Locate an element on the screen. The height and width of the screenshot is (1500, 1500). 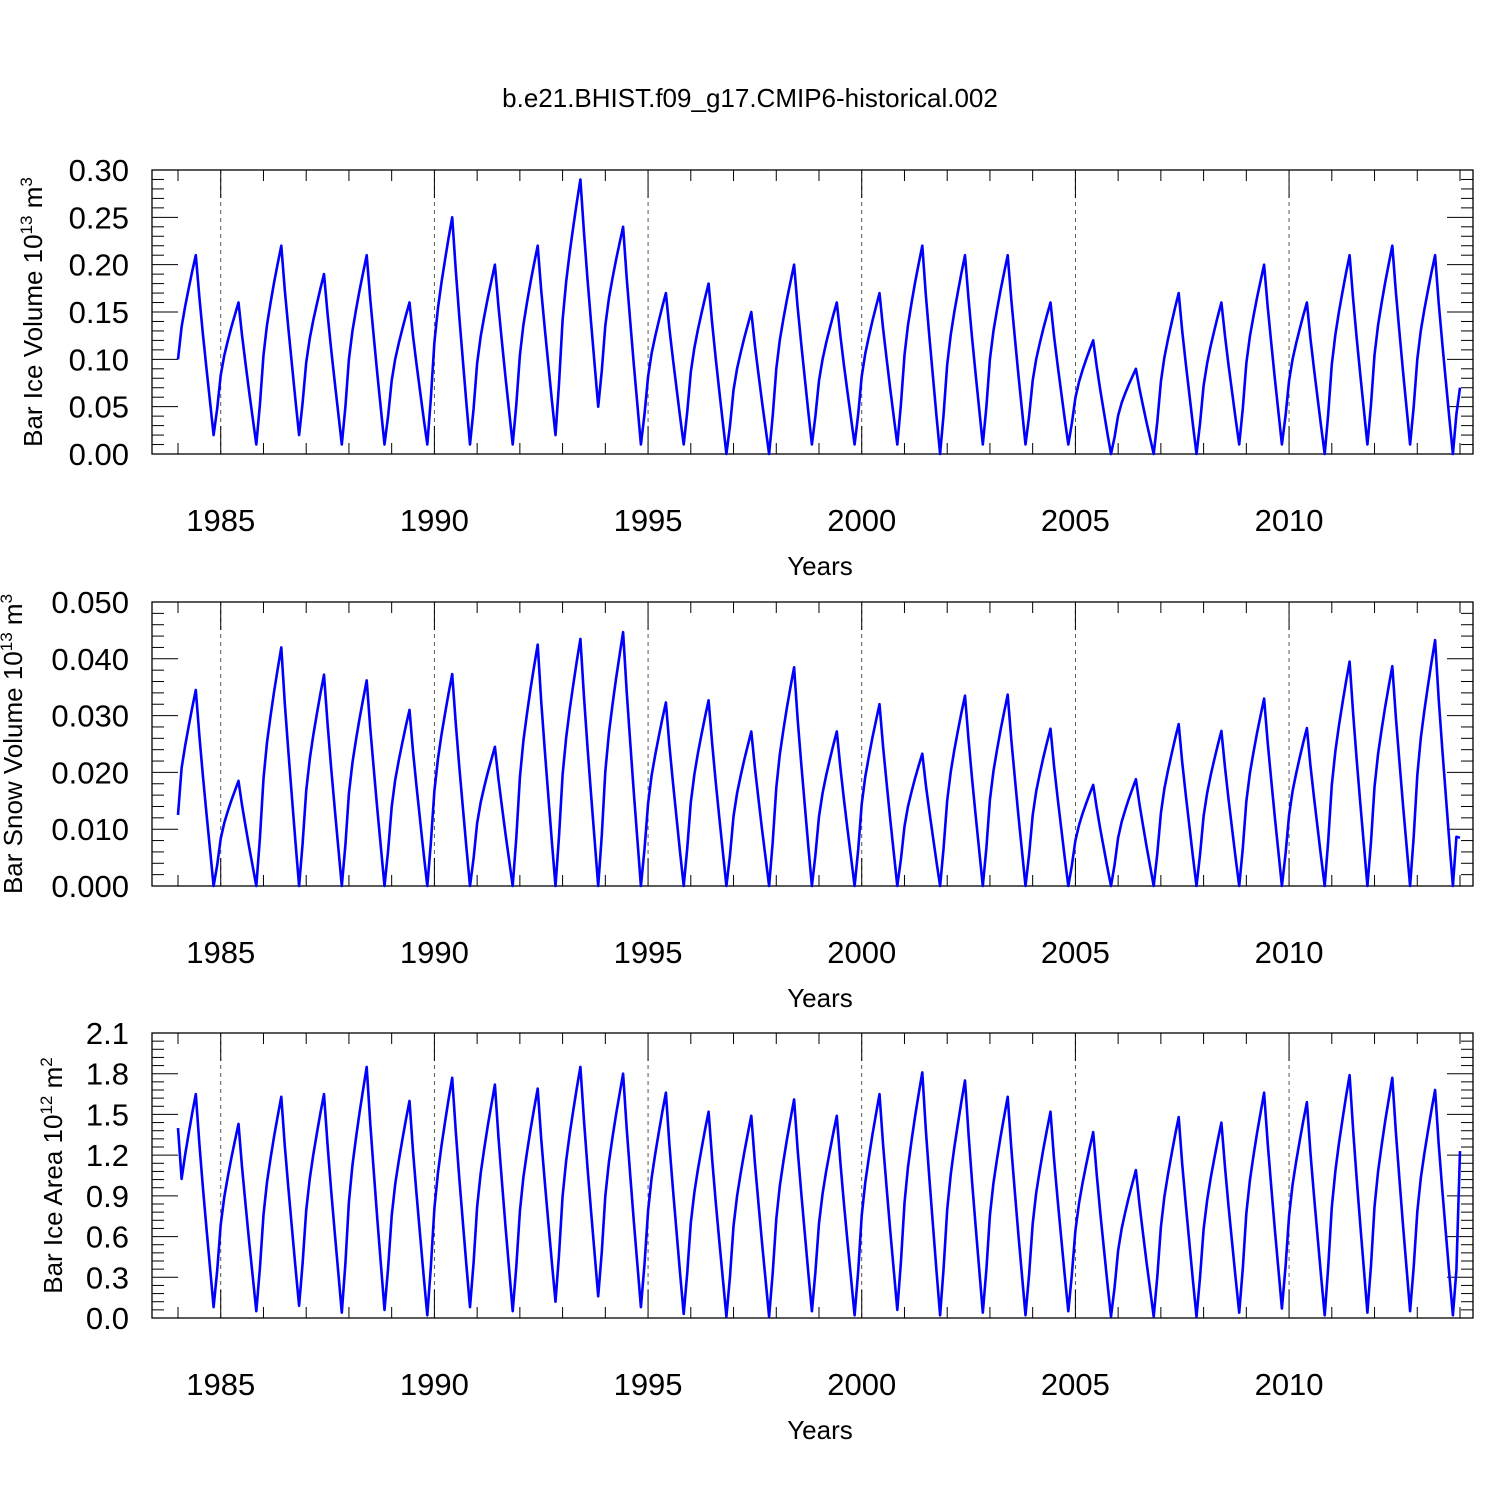
y-tick-label: 0.15 is located at coordinates (99, 312).